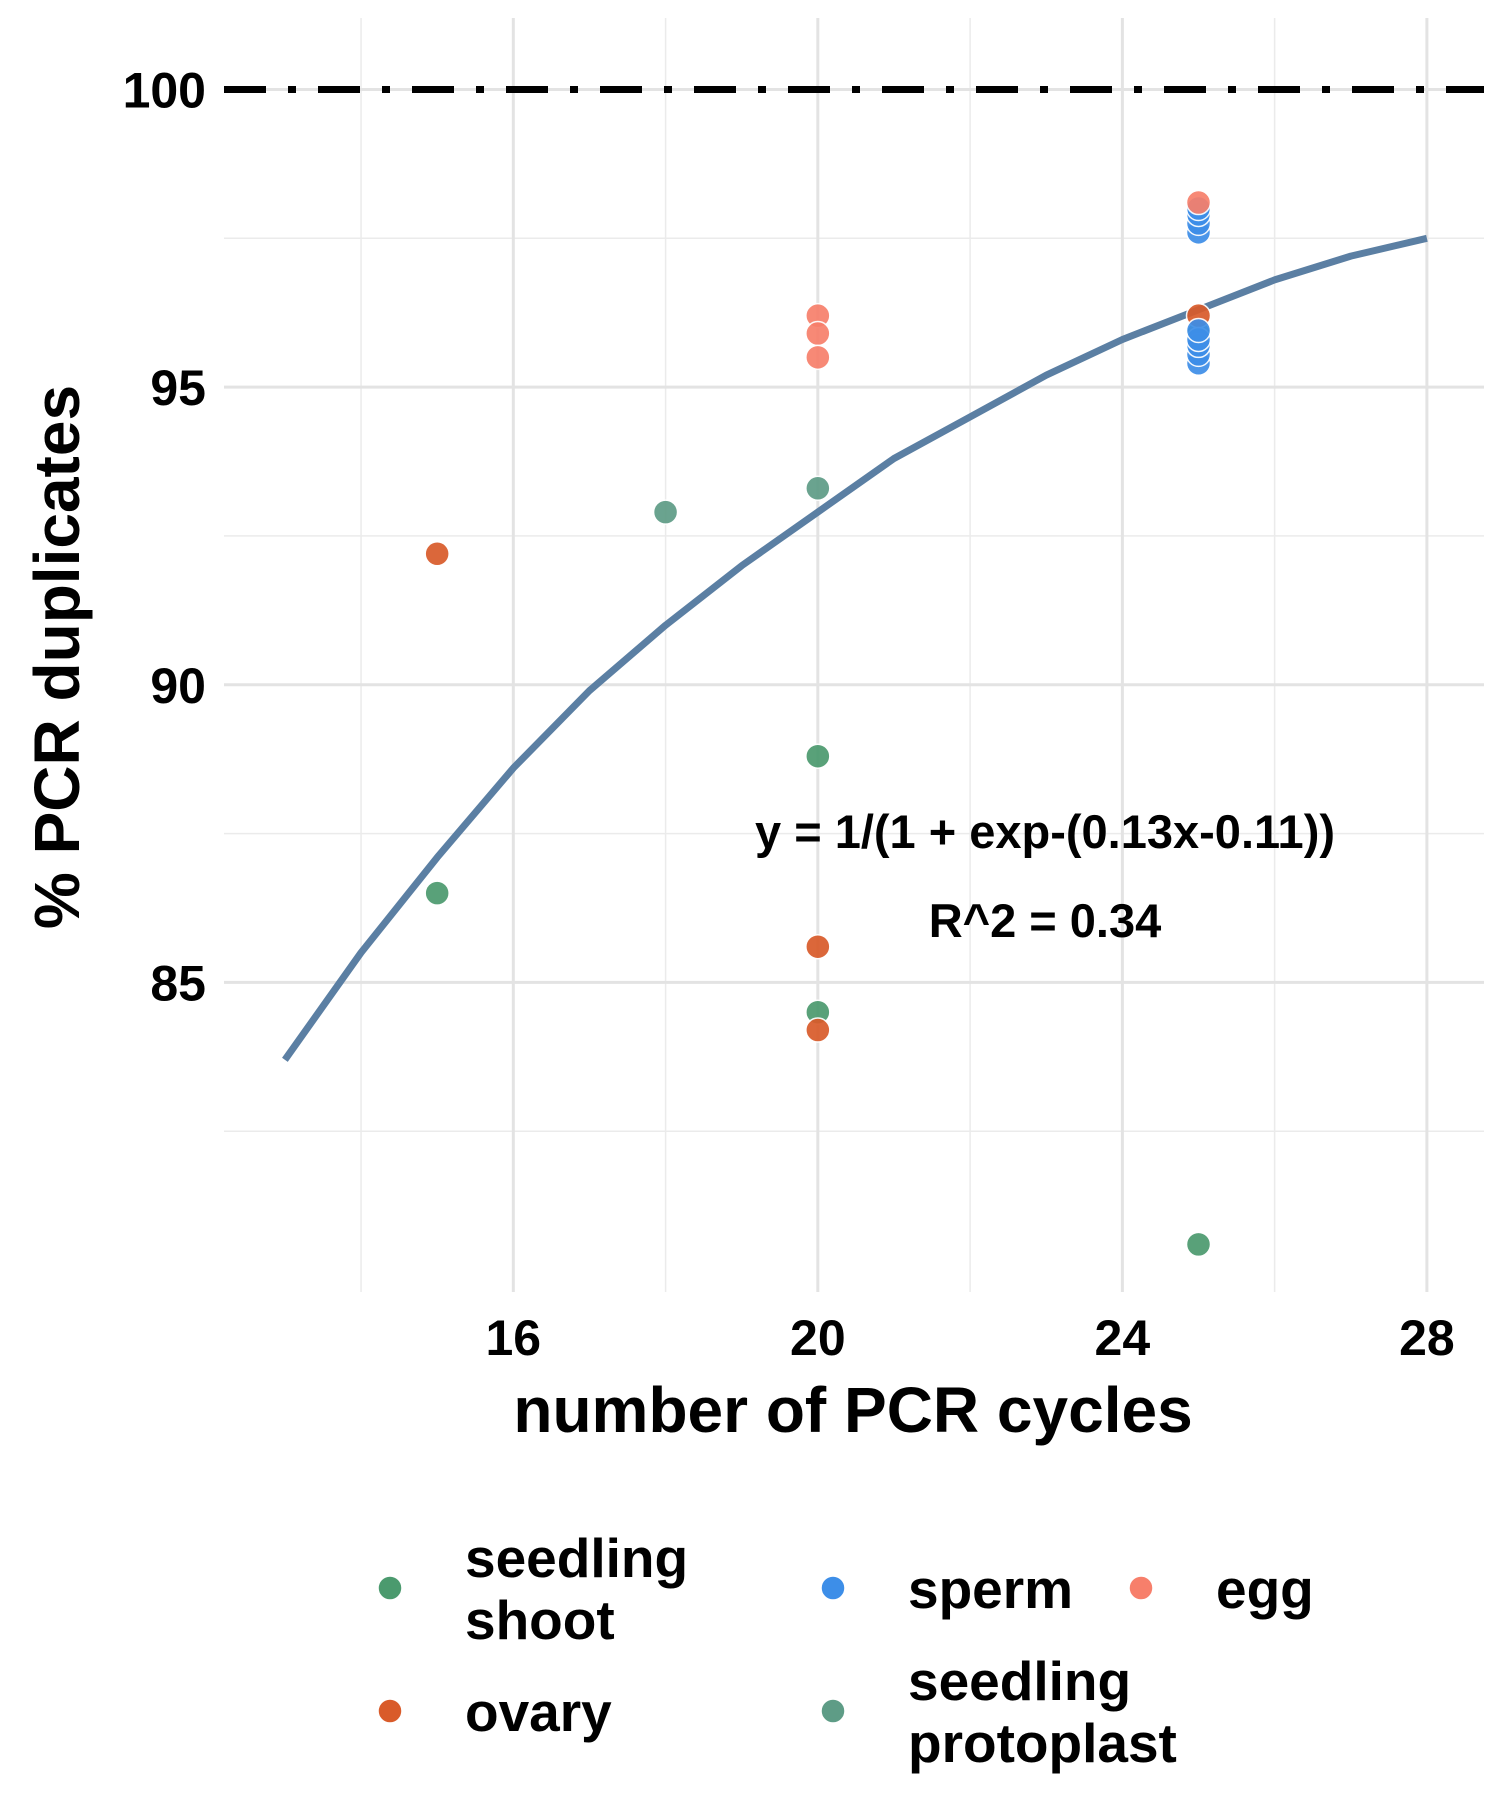 The width and height of the screenshot is (1500, 1800). What do you see at coordinates (540, 1620) in the screenshot?
I see `legend-label-line: shoot` at bounding box center [540, 1620].